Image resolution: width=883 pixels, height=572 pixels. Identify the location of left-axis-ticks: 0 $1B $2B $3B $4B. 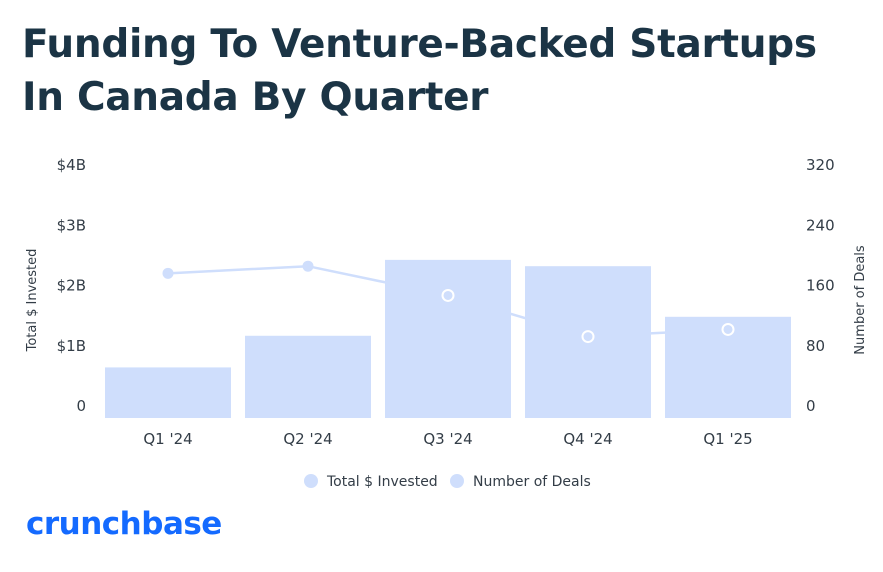
(71, 285).